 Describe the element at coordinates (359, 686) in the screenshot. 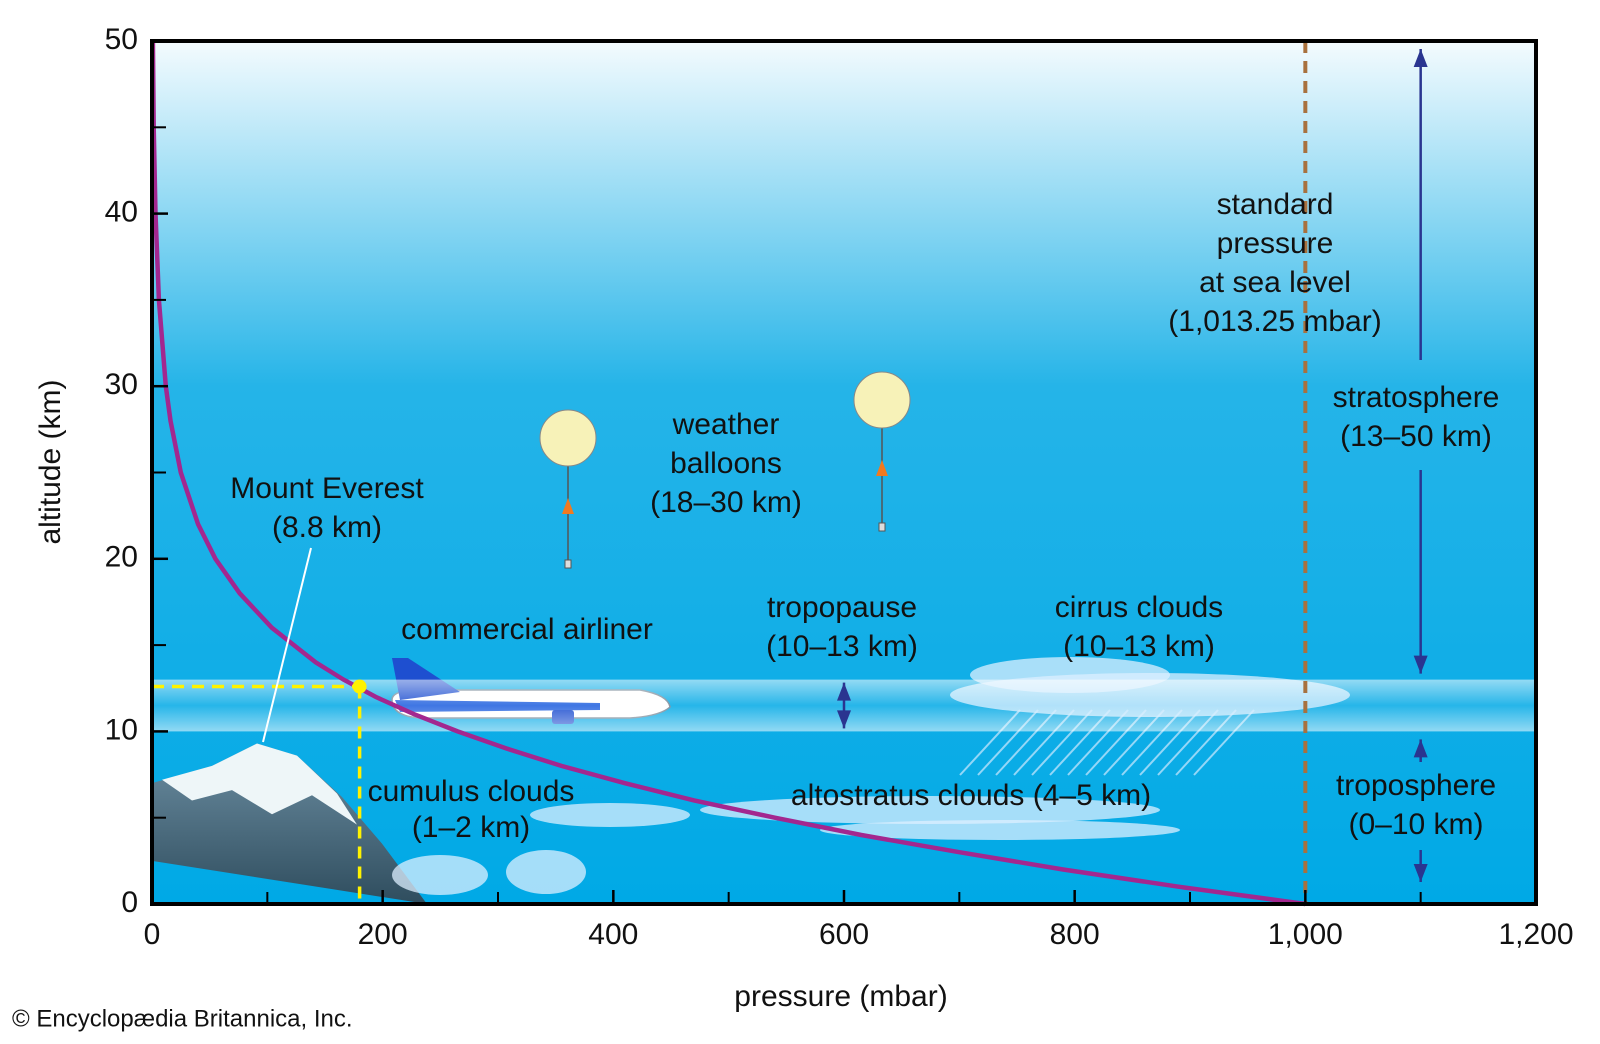

I see `everest-marker` at that location.